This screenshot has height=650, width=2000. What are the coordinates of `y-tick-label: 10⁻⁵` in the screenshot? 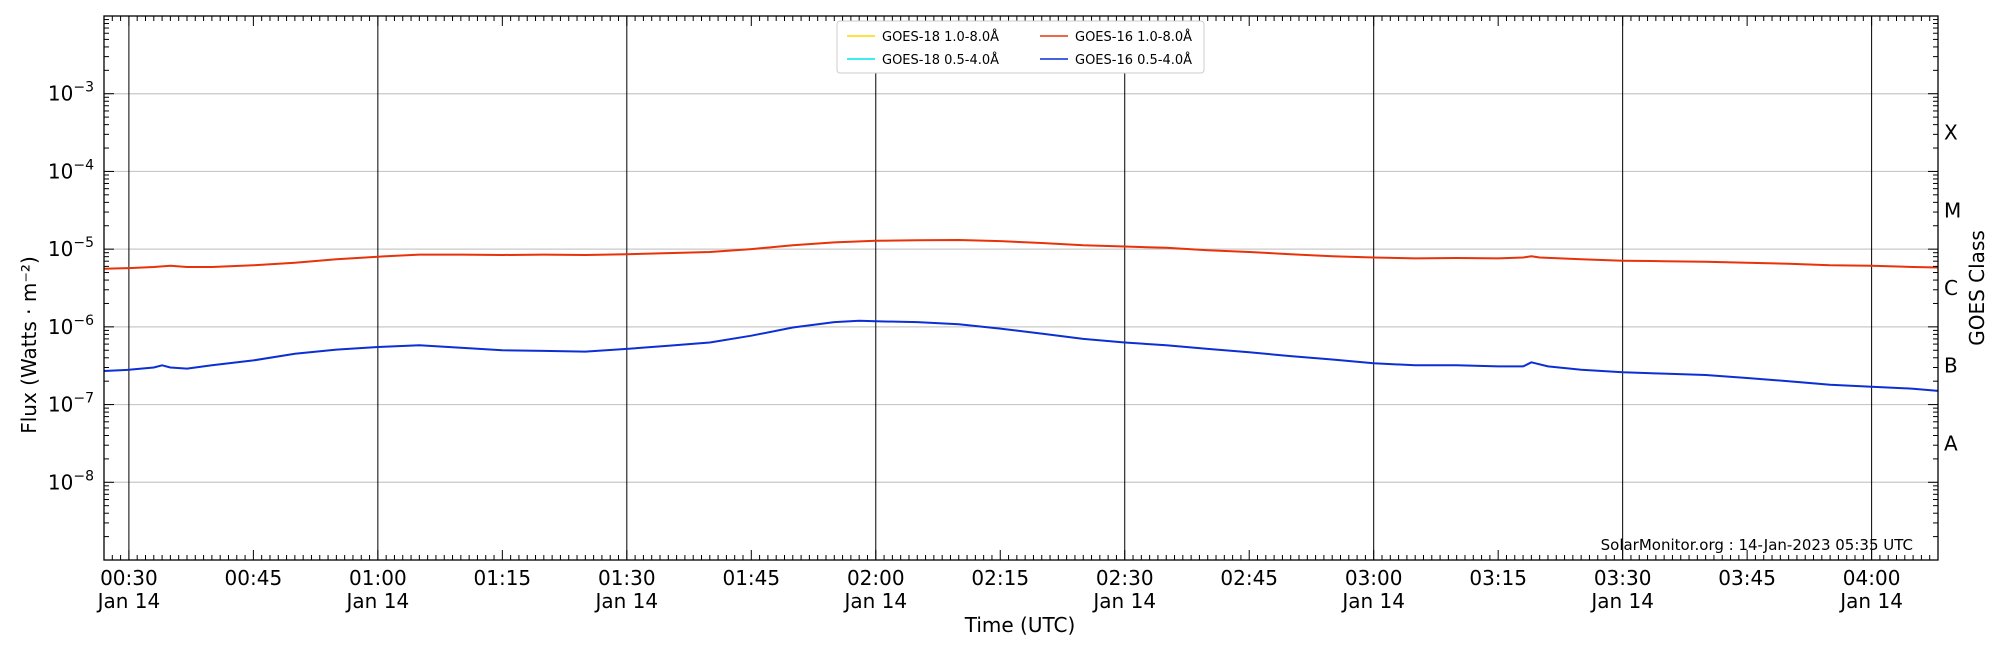 It's located at (71, 248).